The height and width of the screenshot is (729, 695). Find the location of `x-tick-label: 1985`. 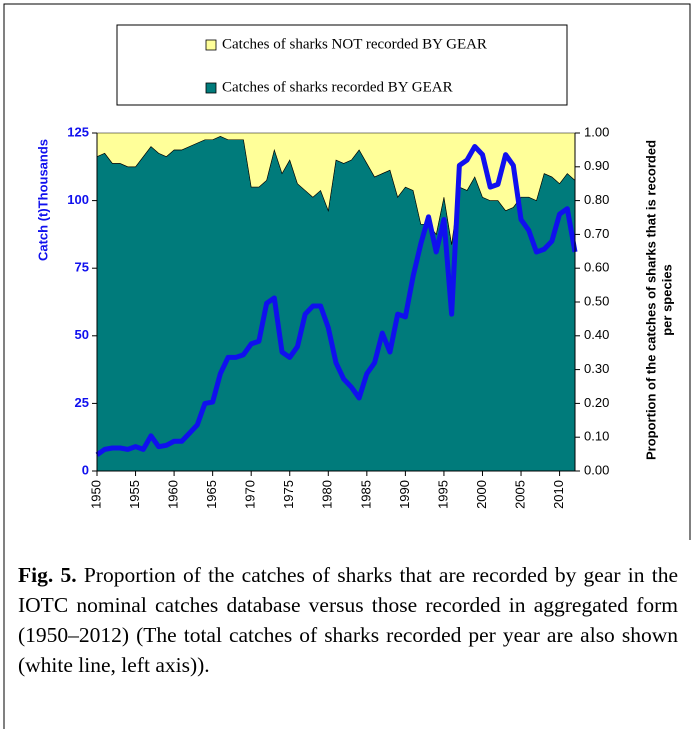

x-tick-label: 1985 is located at coordinates (365, 494).